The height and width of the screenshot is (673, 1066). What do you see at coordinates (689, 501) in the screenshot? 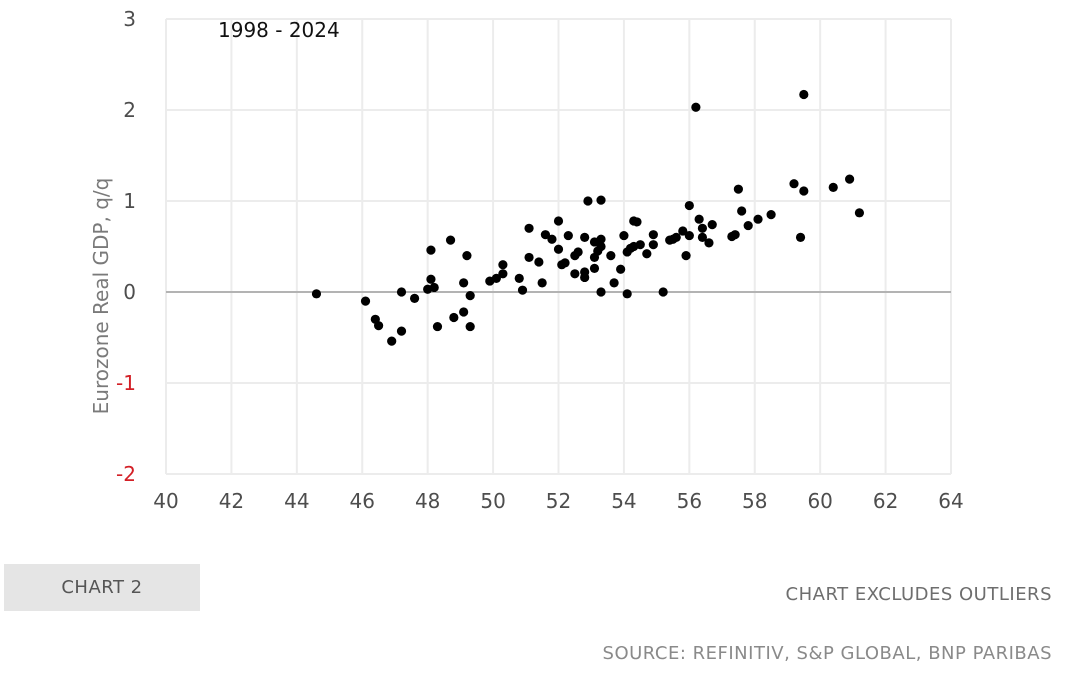
I see `x-tick-label: 56` at bounding box center [689, 501].